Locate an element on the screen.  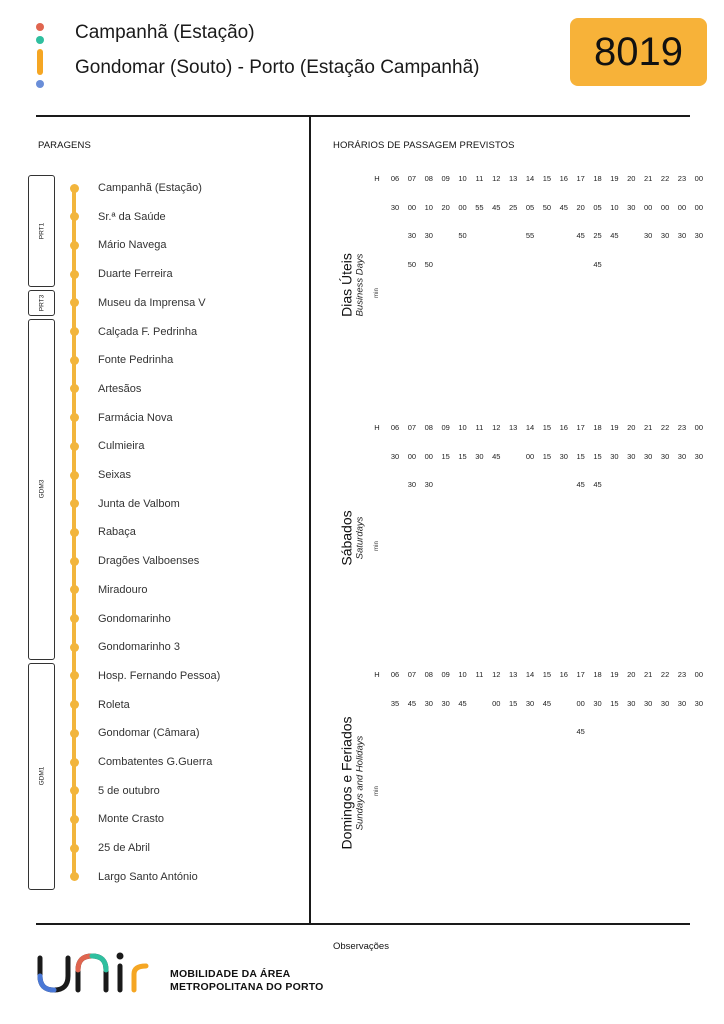
hour-cell: 06 is located at coordinates (395, 674).